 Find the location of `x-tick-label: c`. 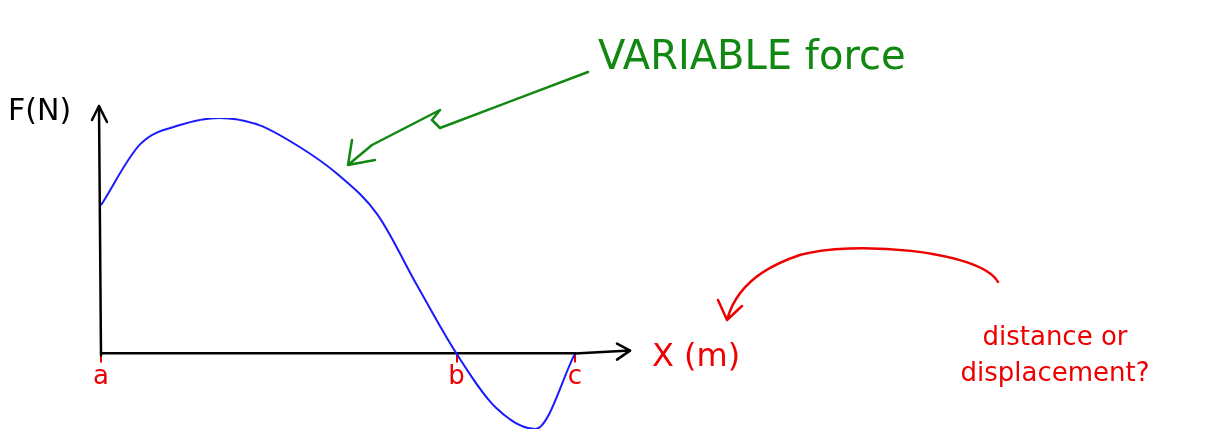

x-tick-label: c is located at coordinates (575, 374).